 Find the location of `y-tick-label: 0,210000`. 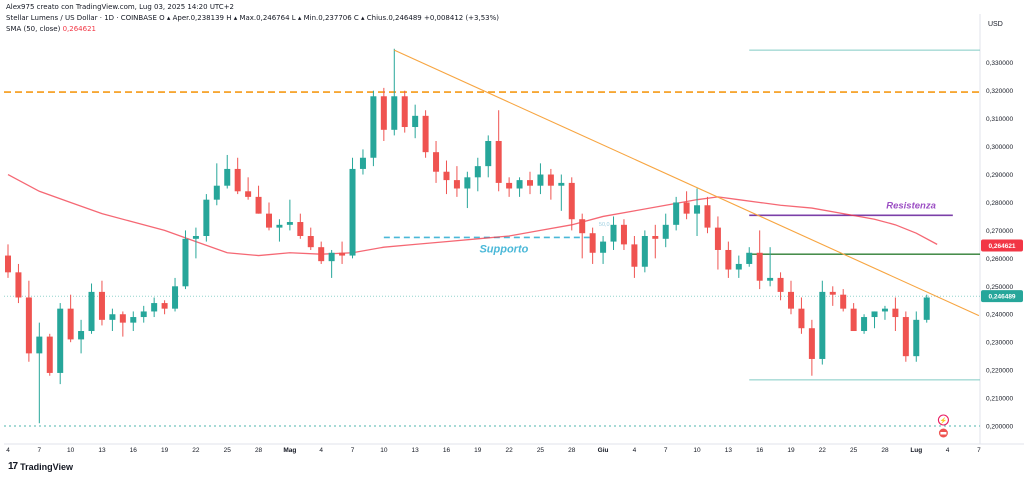

y-tick-label: 0,210000 is located at coordinates (999, 399).